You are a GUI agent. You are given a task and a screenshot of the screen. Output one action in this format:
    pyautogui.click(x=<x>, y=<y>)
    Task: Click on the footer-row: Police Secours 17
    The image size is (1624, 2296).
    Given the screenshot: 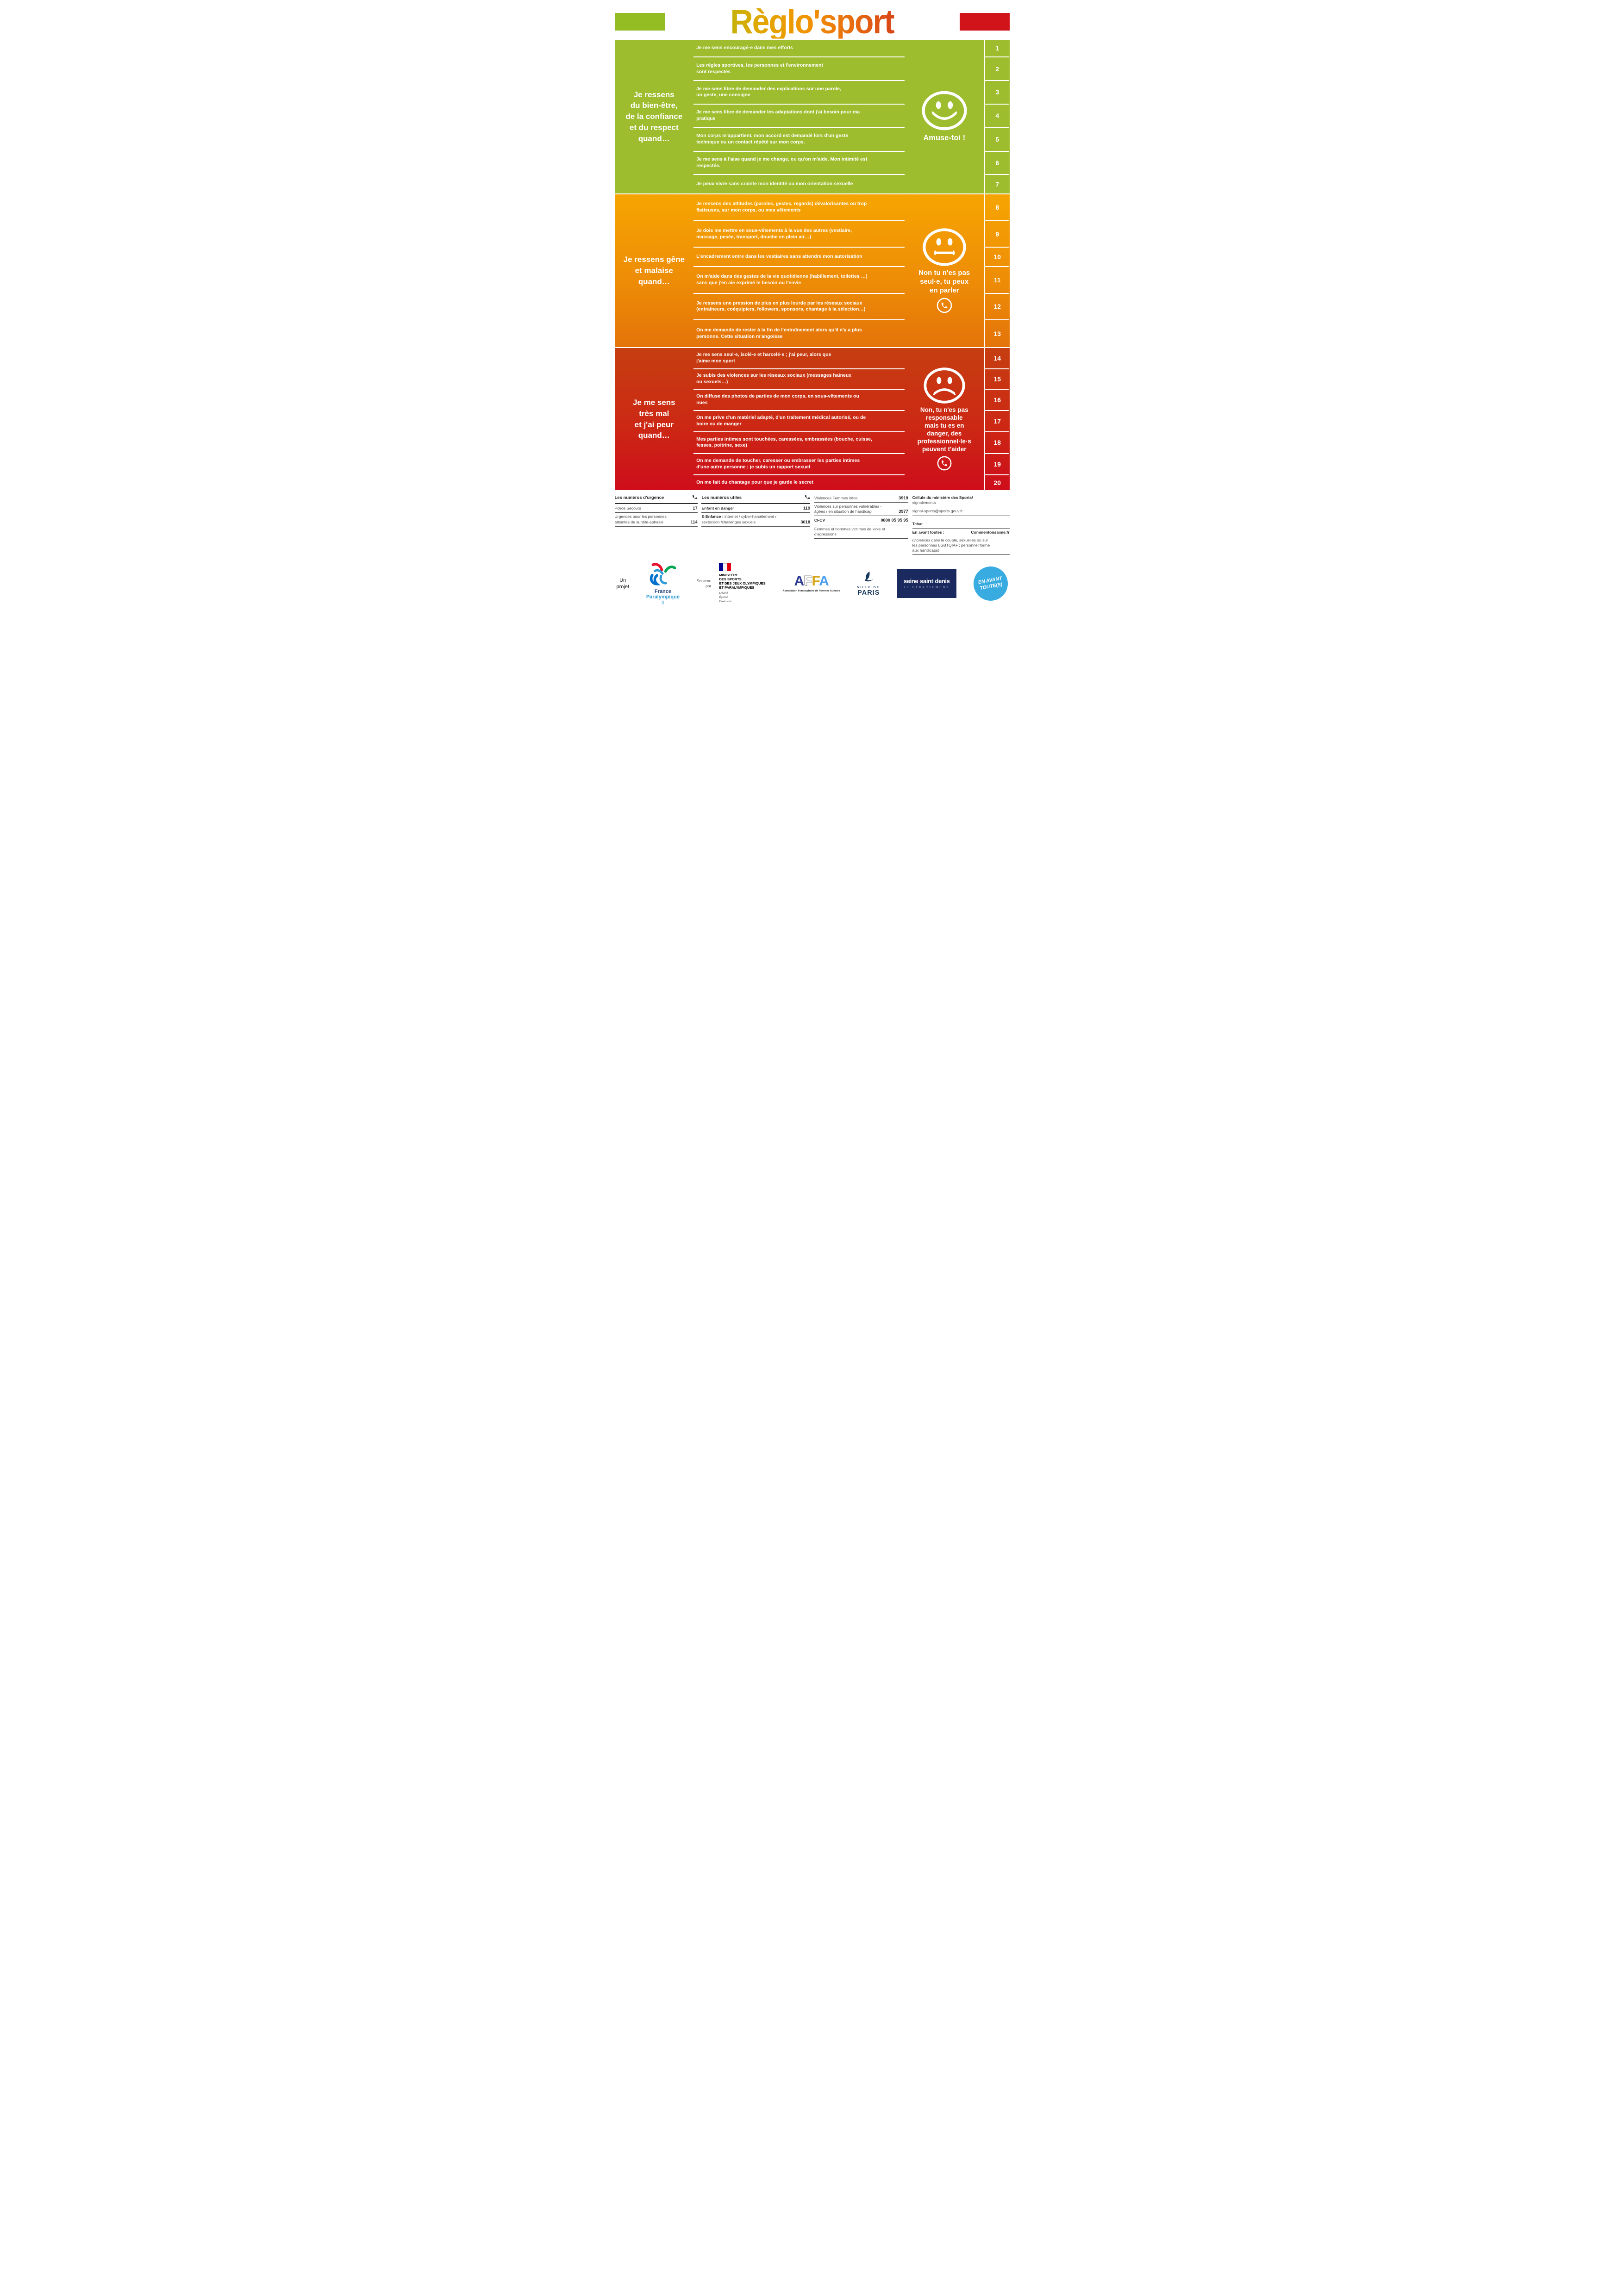 What is the action you would take?
    pyautogui.click(x=656, y=508)
    